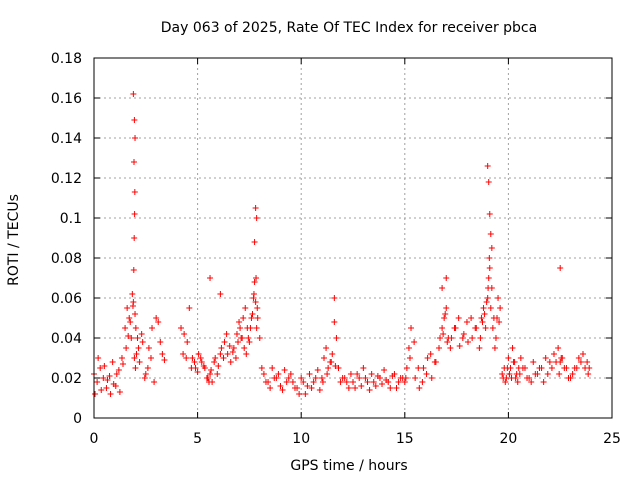 The width and height of the screenshot is (640, 480). What do you see at coordinates (71, 219) in the screenshot?
I see `y-tick-label: 0.1` at bounding box center [71, 219].